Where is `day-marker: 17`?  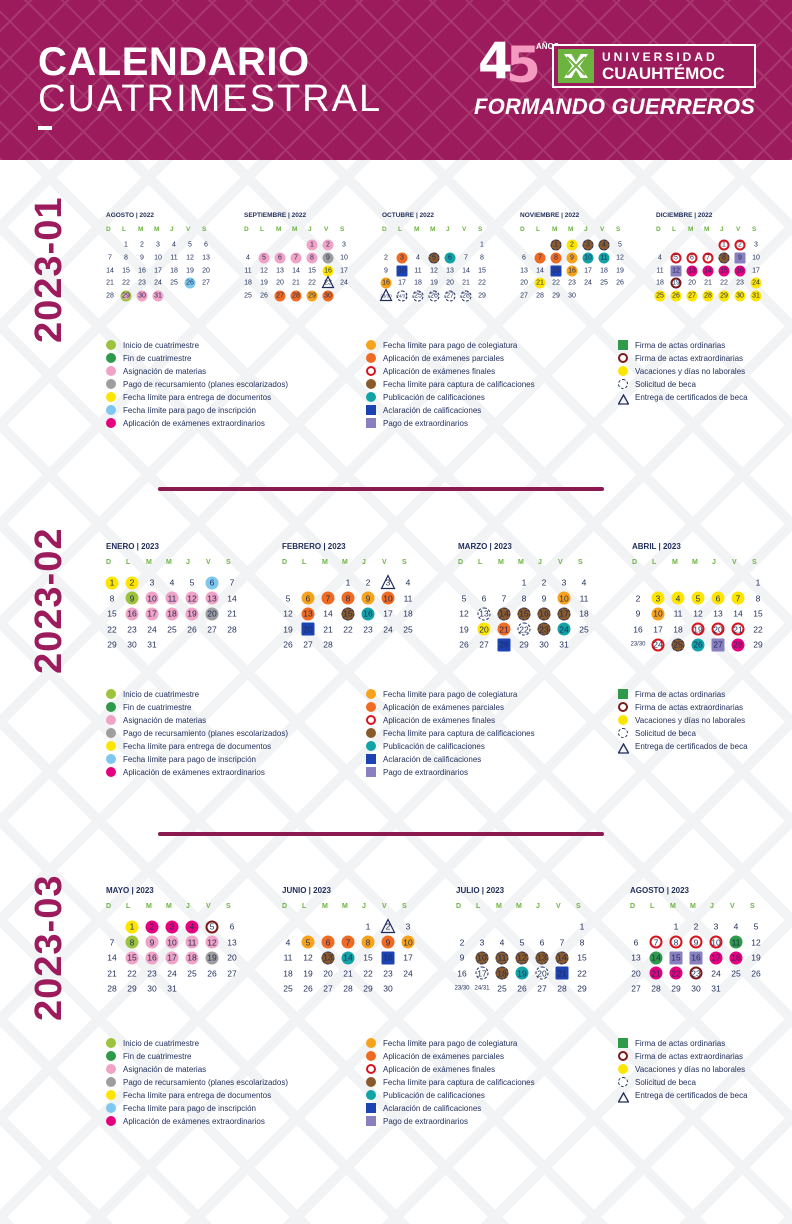
day-marker: 17 is located at coordinates (408, 957).